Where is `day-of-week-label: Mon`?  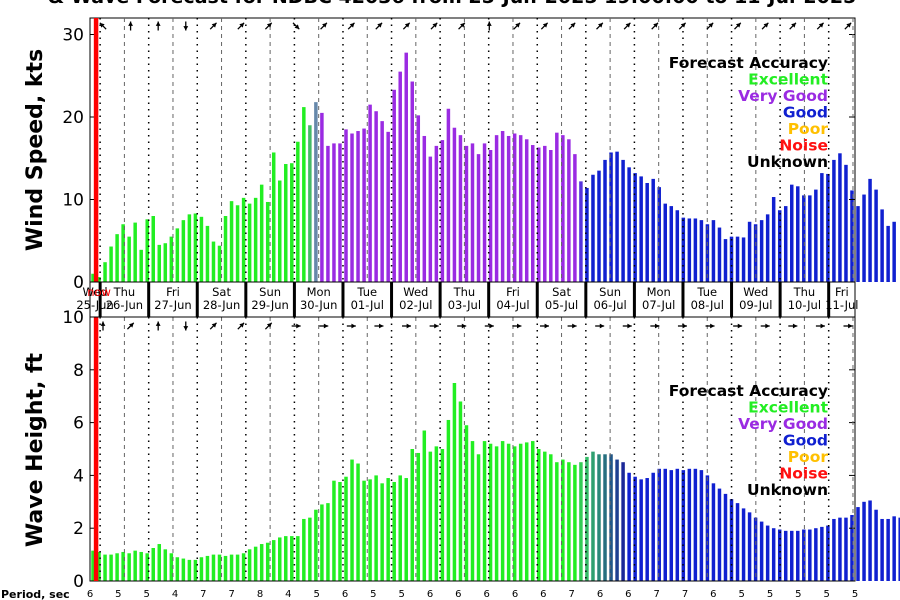 day-of-week-label: Mon is located at coordinates (319, 292).